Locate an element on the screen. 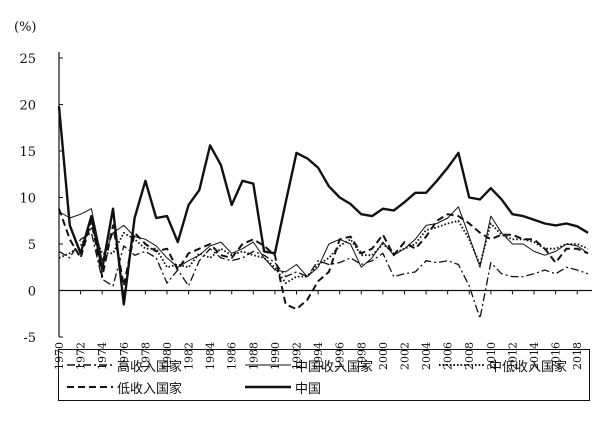 Image resolution: width=614 pixels, height=430 pixels. legend-item-high-income: 高收入国家 is located at coordinates (125, 365).